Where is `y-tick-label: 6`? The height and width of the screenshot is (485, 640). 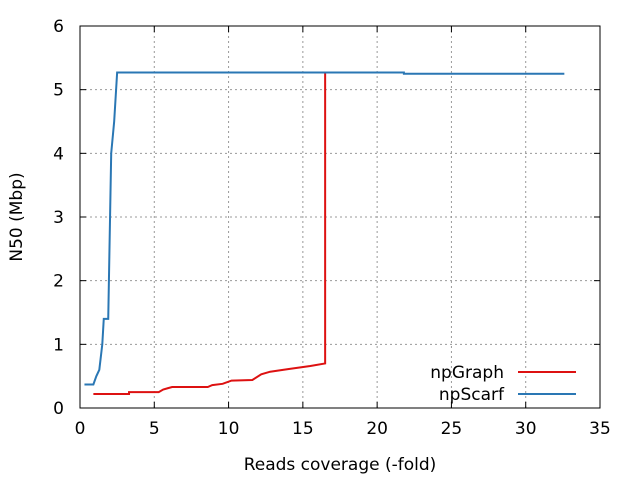 y-tick-label: 6 is located at coordinates (58, 27).